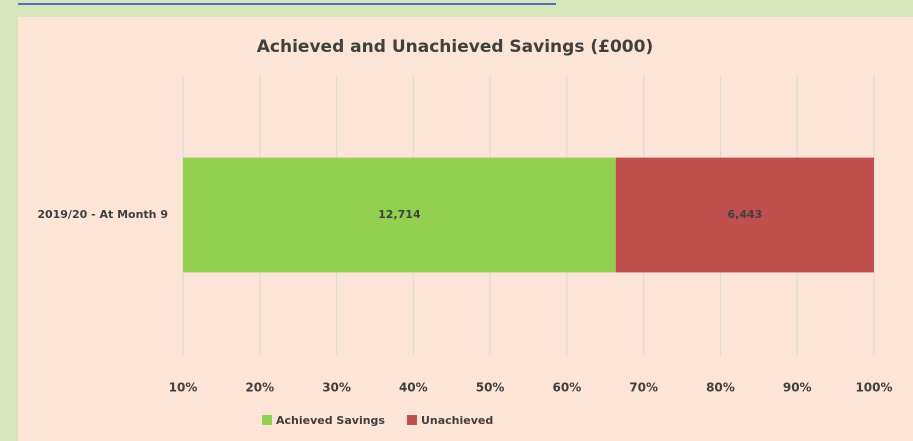 This screenshot has height=441, width=913. What do you see at coordinates (720, 388) in the screenshot?
I see `x-tick-label: 80%` at bounding box center [720, 388].